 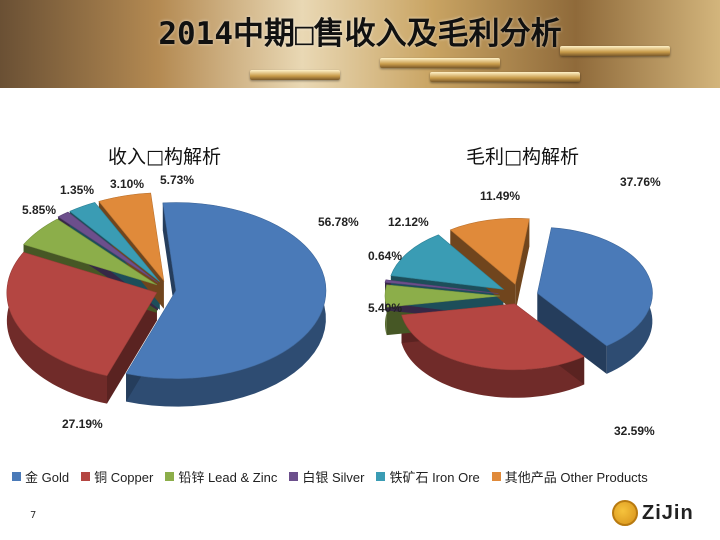 I want to click on data-label: 56.78%, so click(x=338, y=222).